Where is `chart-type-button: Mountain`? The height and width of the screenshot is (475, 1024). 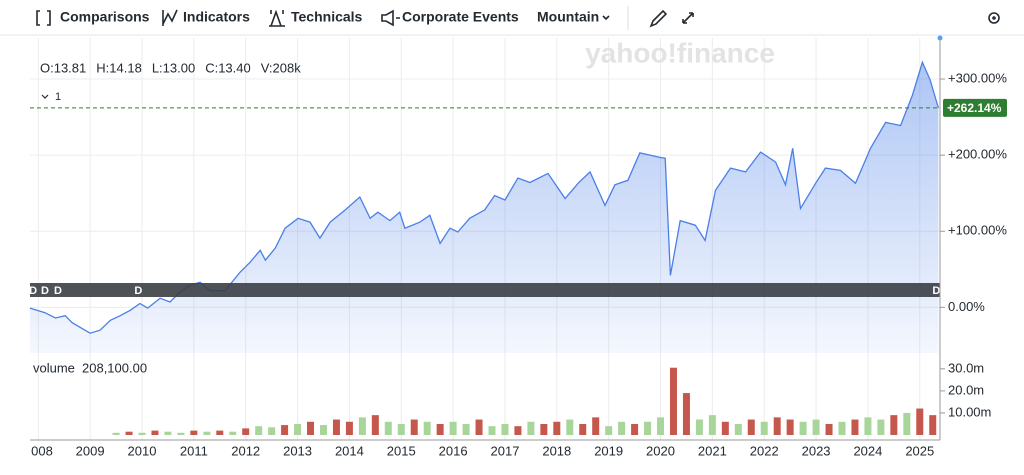
chart-type-button: Mountain is located at coordinates (568, 17).